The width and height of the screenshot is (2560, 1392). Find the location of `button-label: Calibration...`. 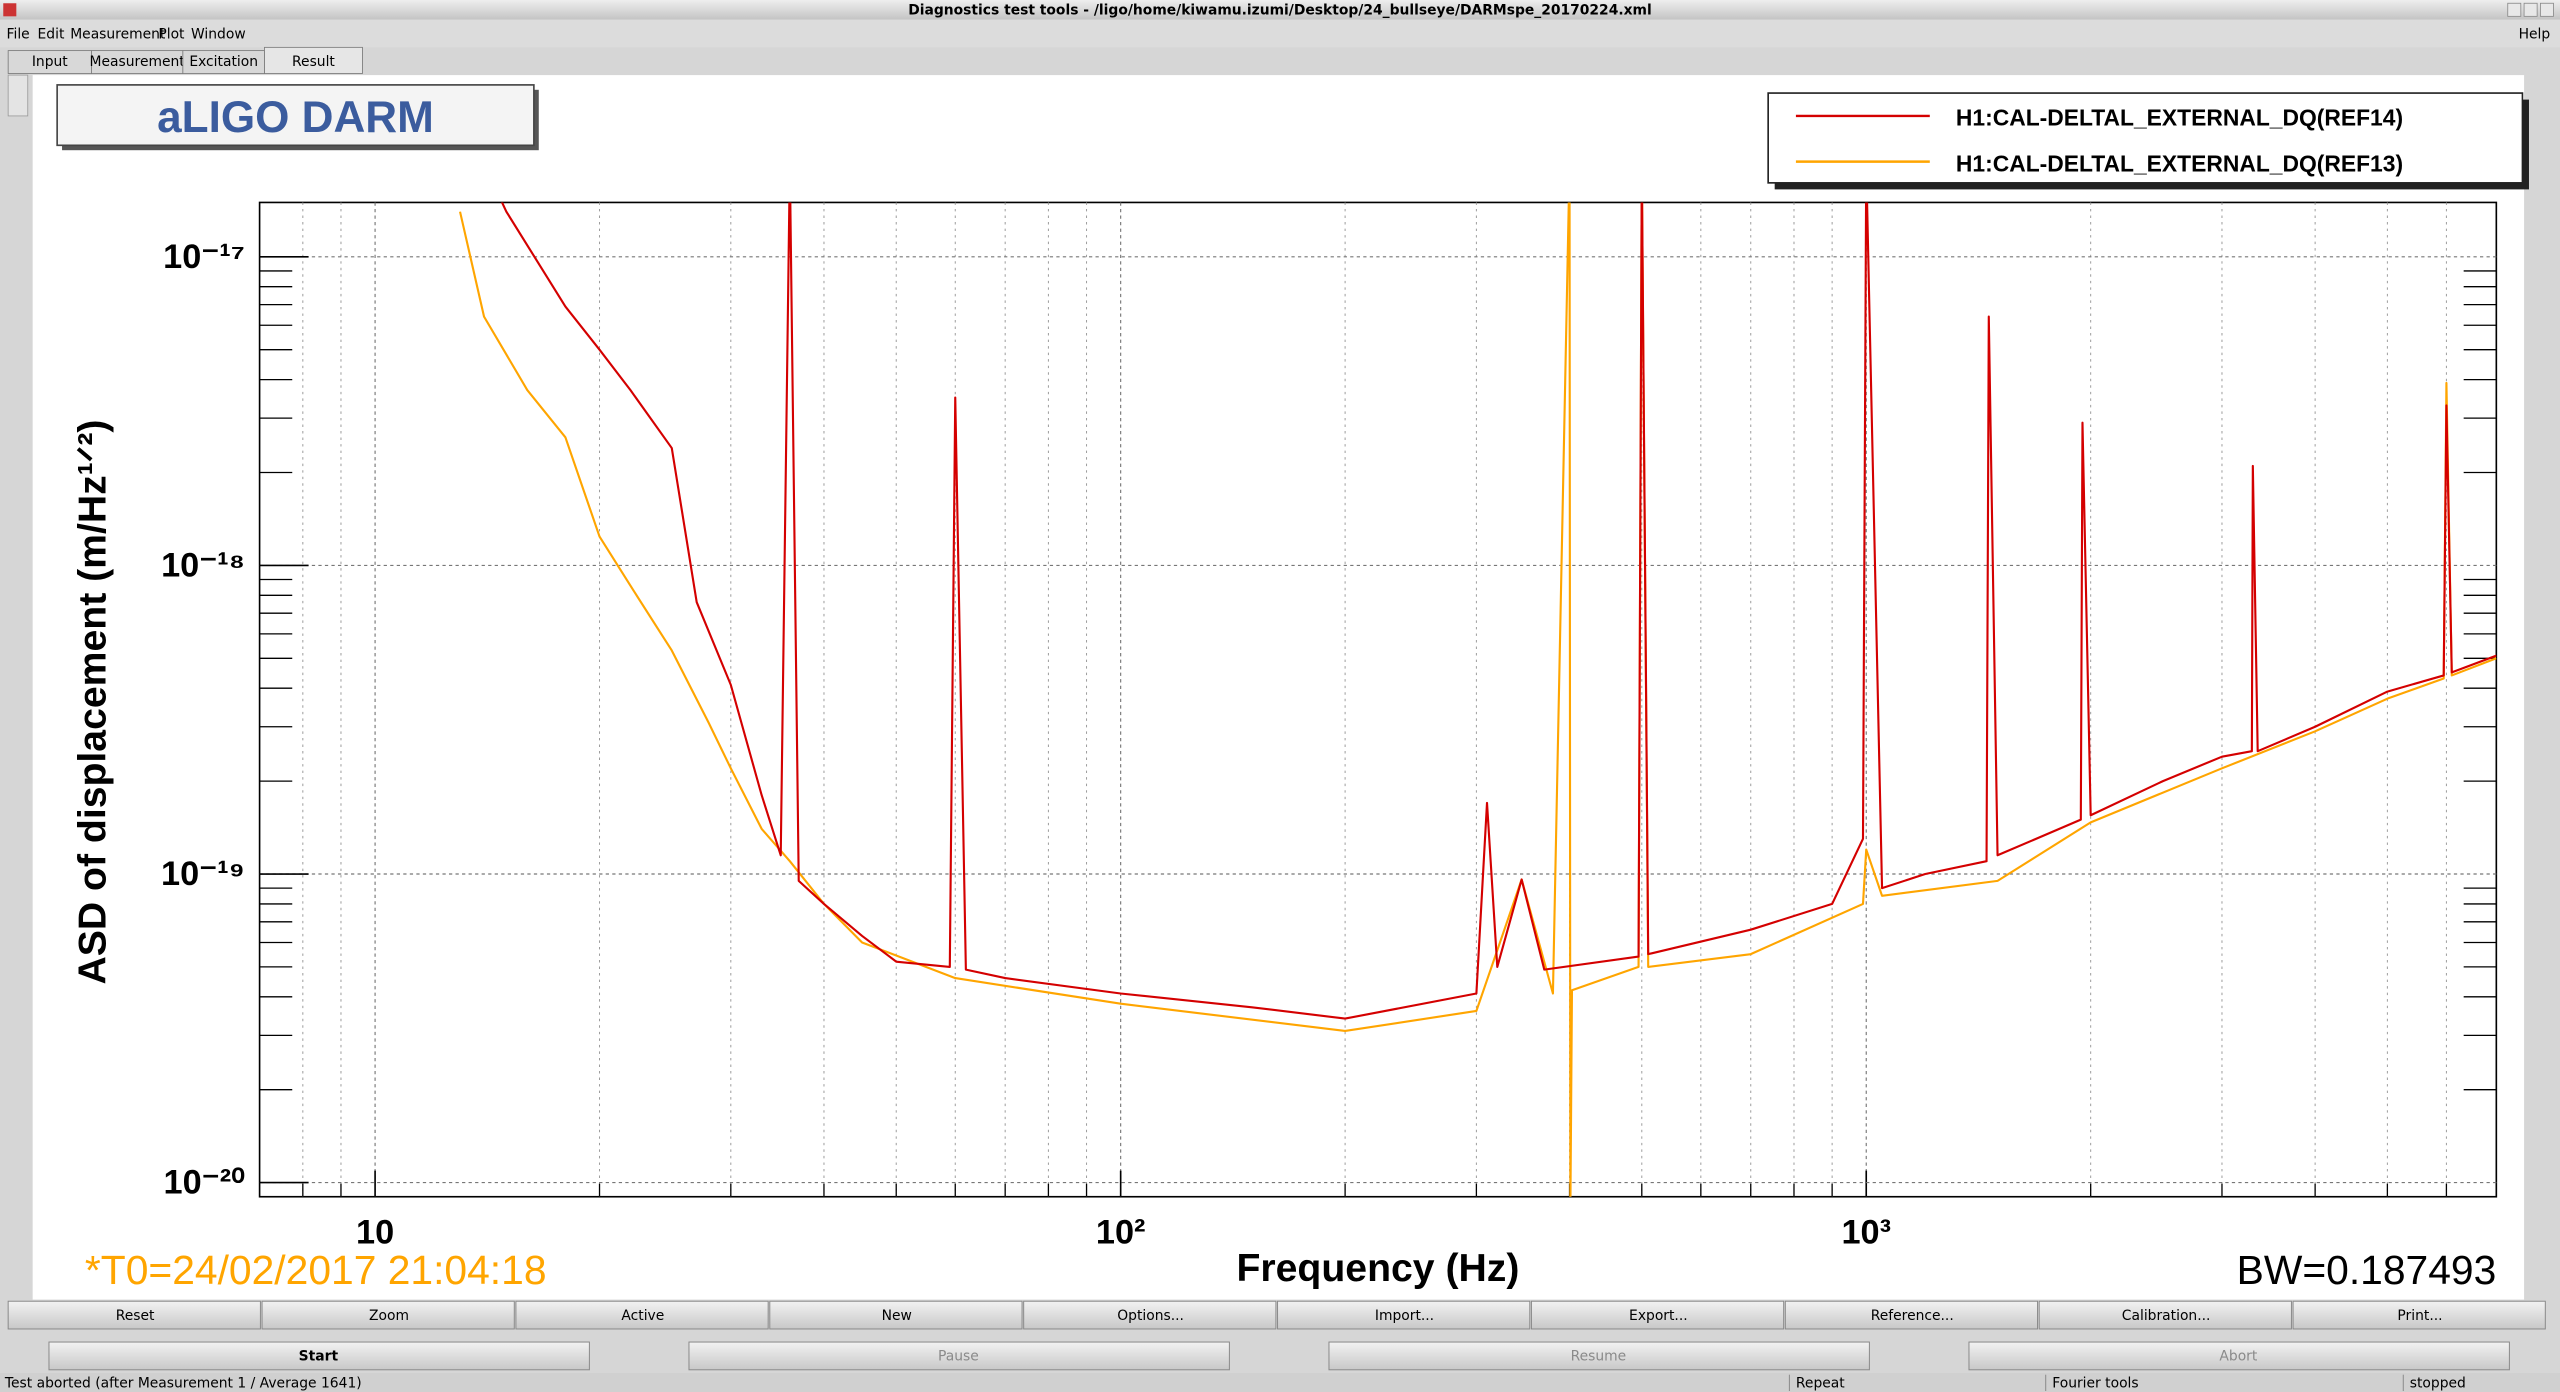

button-label: Calibration... is located at coordinates (2166, 1316).